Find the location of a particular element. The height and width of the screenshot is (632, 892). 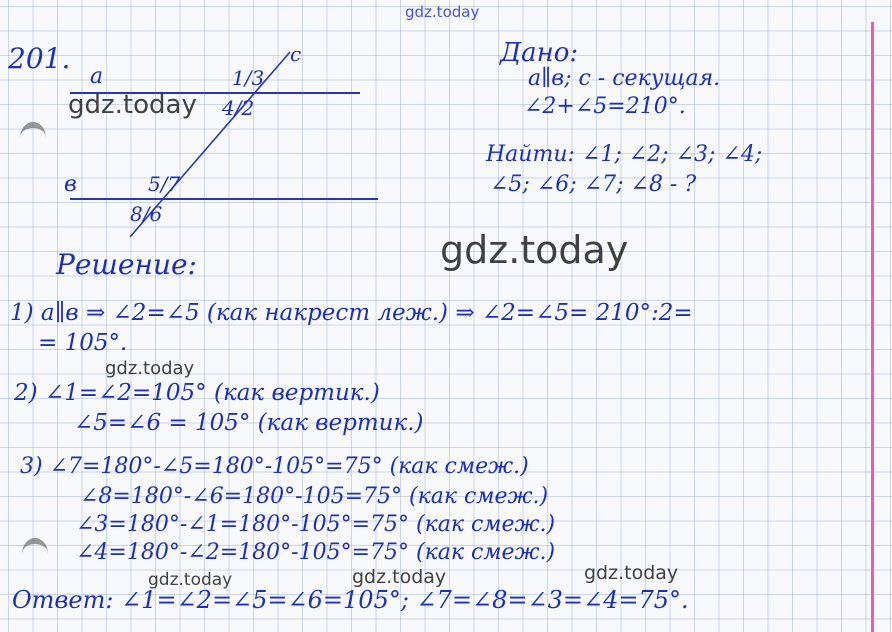

solution-step-3a: 3) ∠7=180°-∠5=180°-105°=75° (как смеж.) is located at coordinates (274, 466).